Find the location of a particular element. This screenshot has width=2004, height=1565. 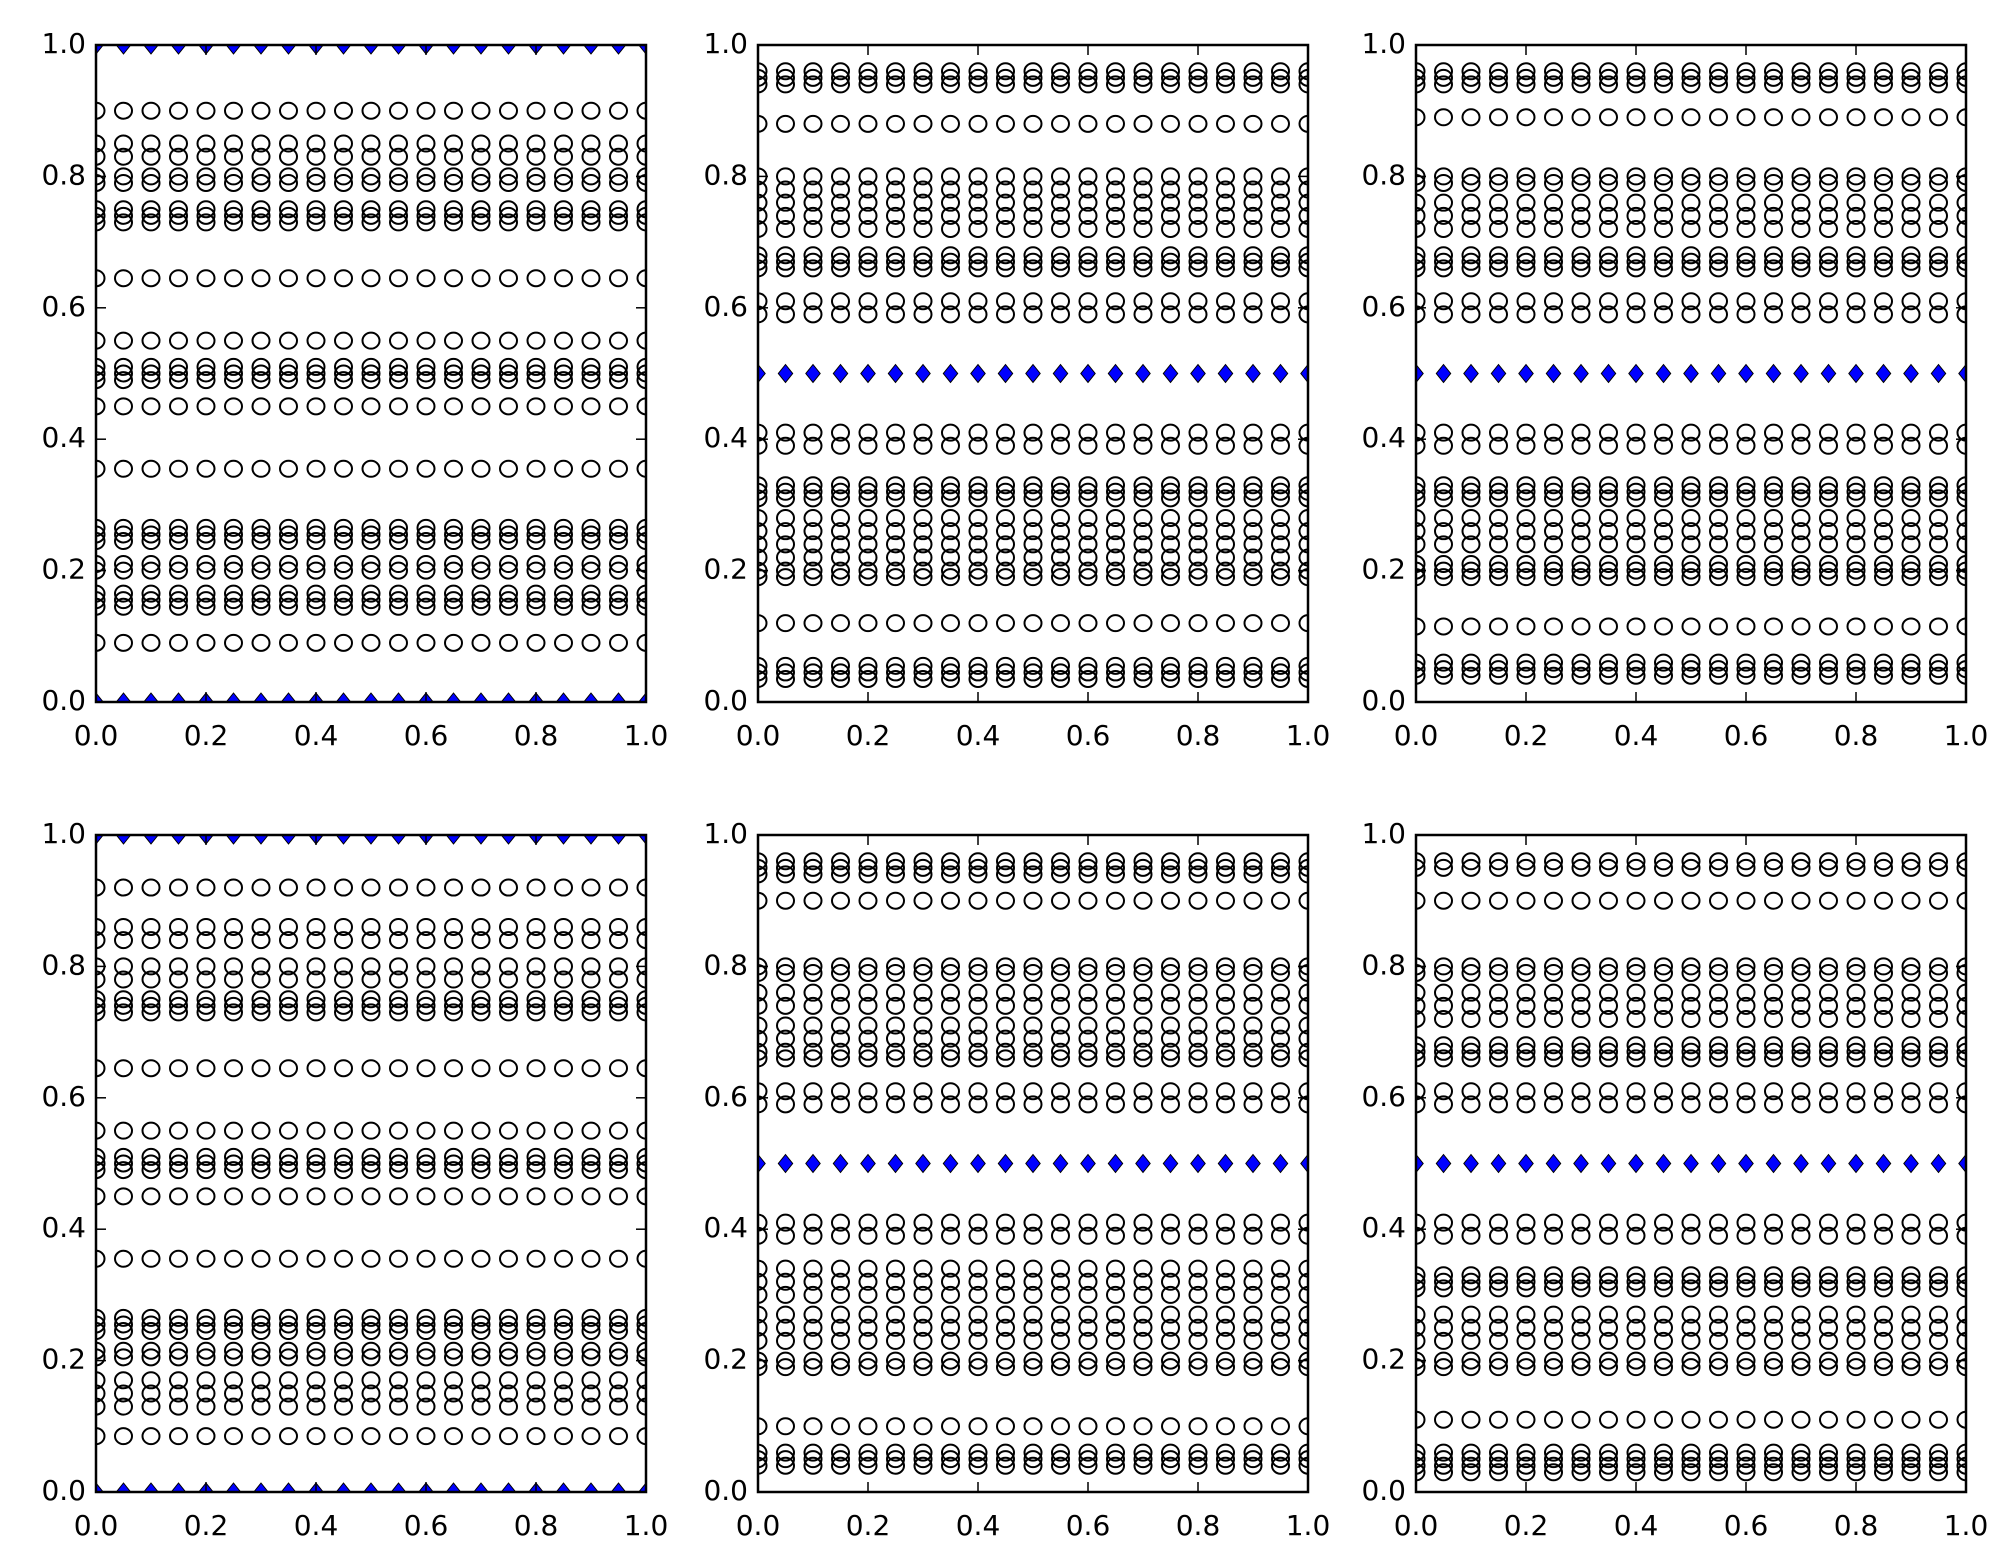

x-tick-label: 0.2 is located at coordinates (1526, 735).